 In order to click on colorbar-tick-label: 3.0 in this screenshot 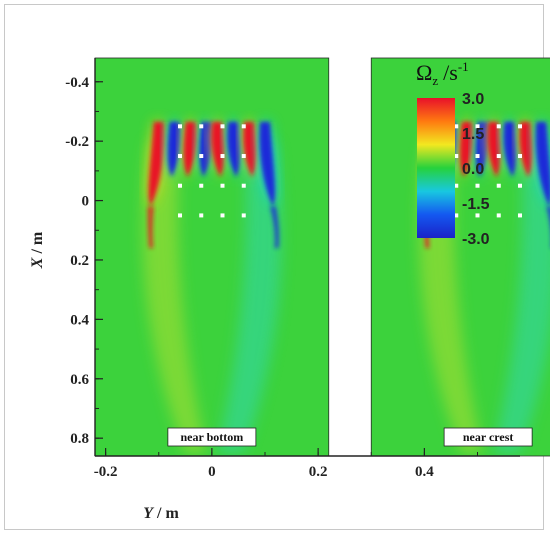, I will do `click(473, 99)`.